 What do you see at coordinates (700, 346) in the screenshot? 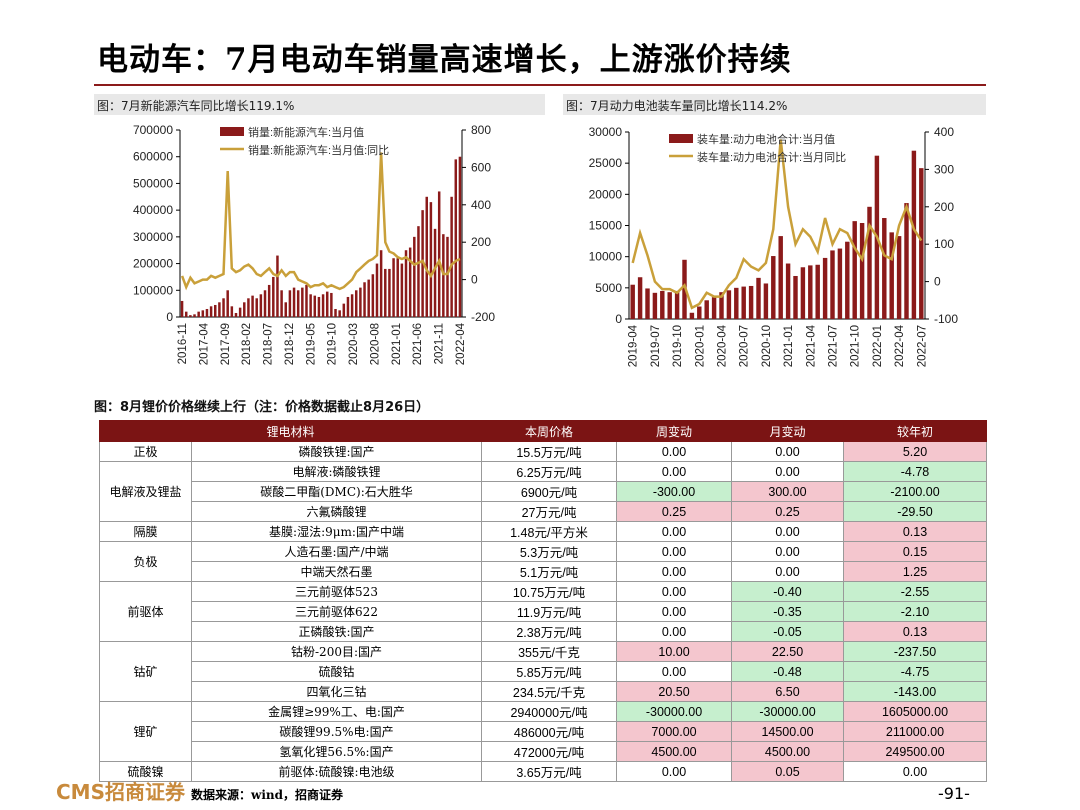
I see `x-tick-label: 2020-01` at bounding box center [700, 346].